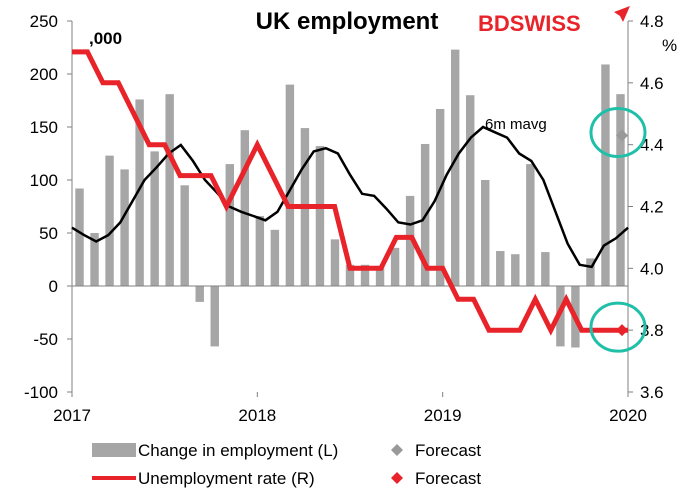 Image resolution: width=700 pixels, height=500 pixels. What do you see at coordinates (72, 415) in the screenshot?
I see `x-tick-label: 2017` at bounding box center [72, 415].